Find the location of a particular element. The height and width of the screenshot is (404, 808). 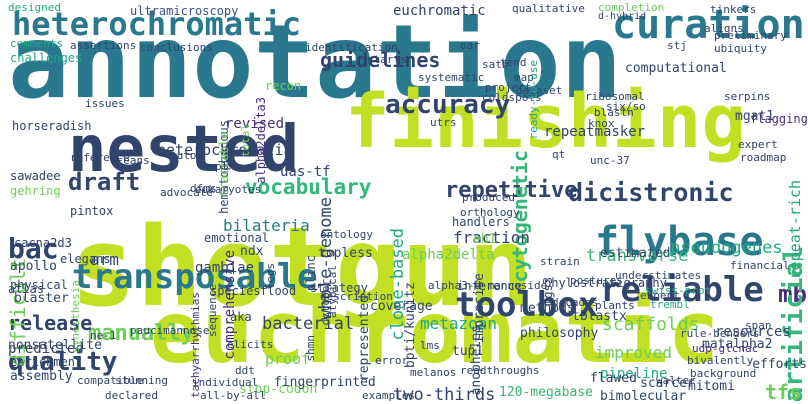

cloud-word: philosophy is located at coordinates (559, 333).